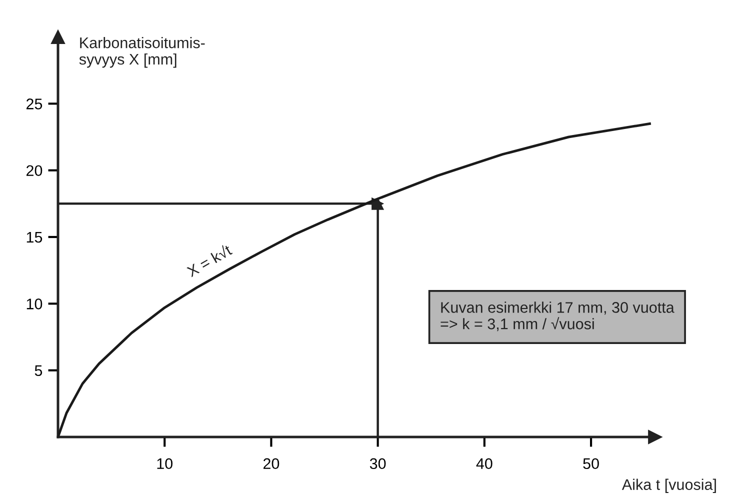 The height and width of the screenshot is (504, 739). I want to click on y-tick-label: 25, so click(34, 104).